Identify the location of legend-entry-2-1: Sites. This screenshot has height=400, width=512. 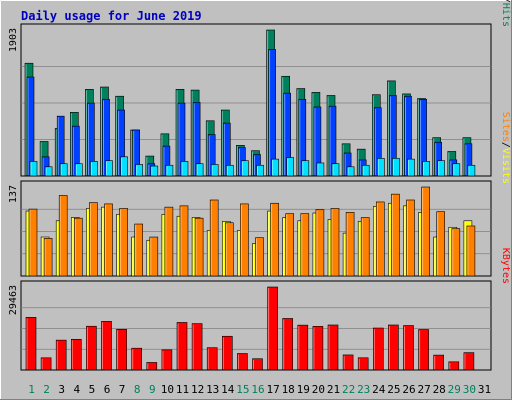
(505, 127).